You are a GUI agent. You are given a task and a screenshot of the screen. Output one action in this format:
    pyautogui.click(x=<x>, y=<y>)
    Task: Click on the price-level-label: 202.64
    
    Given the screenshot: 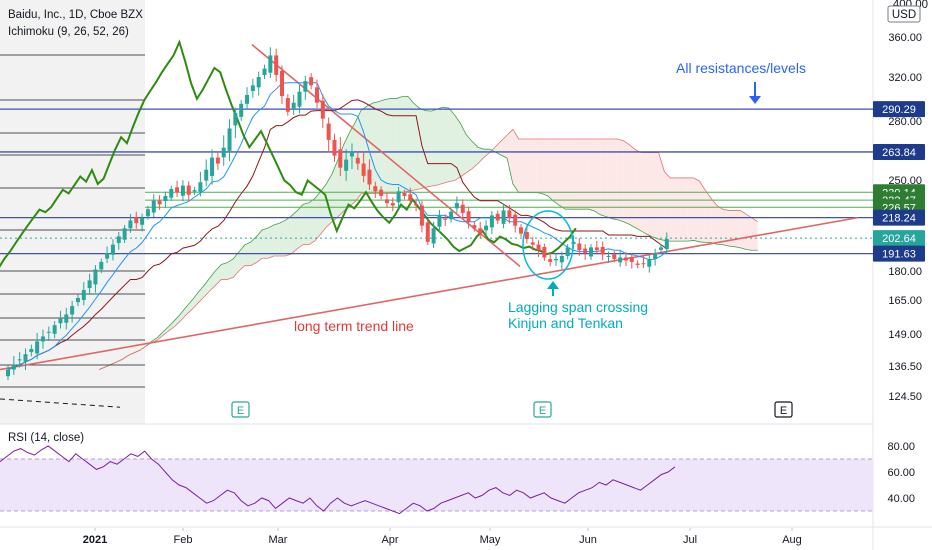 What is the action you would take?
    pyautogui.click(x=899, y=239)
    